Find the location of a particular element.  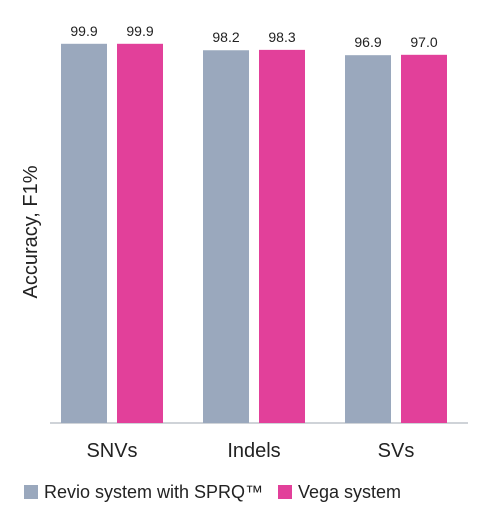

legend: Revio system with SPRQ™ Vega system is located at coordinates (212, 492).